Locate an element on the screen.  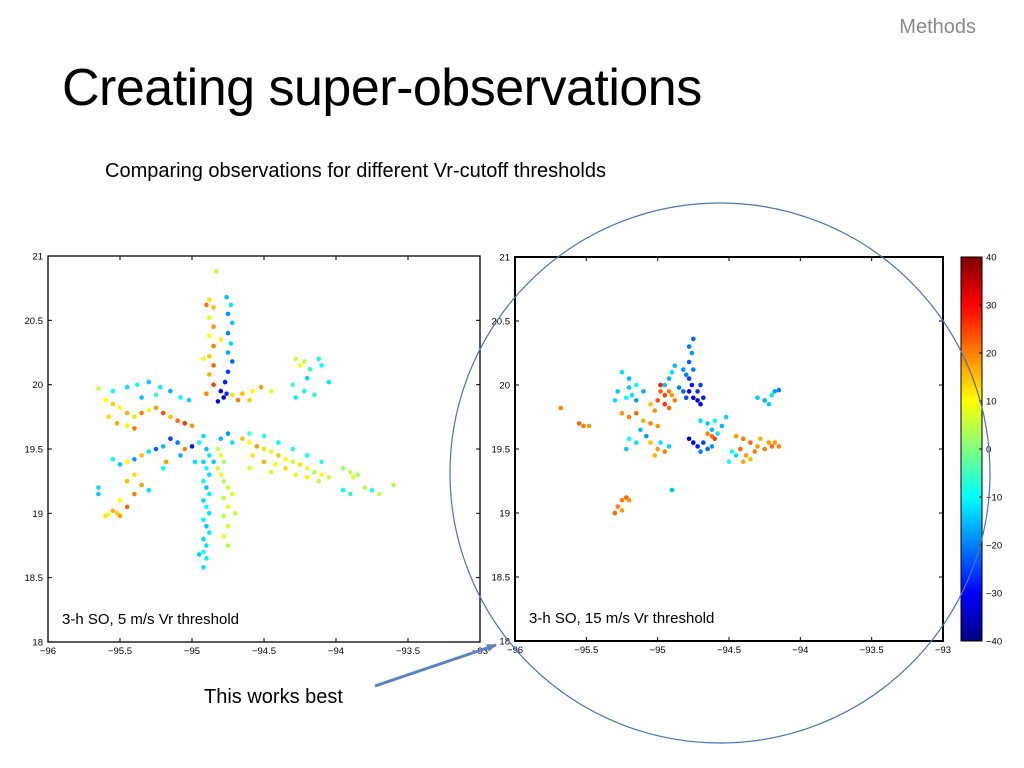
left-x-tick-label: −93.5 is located at coordinates (408, 651).